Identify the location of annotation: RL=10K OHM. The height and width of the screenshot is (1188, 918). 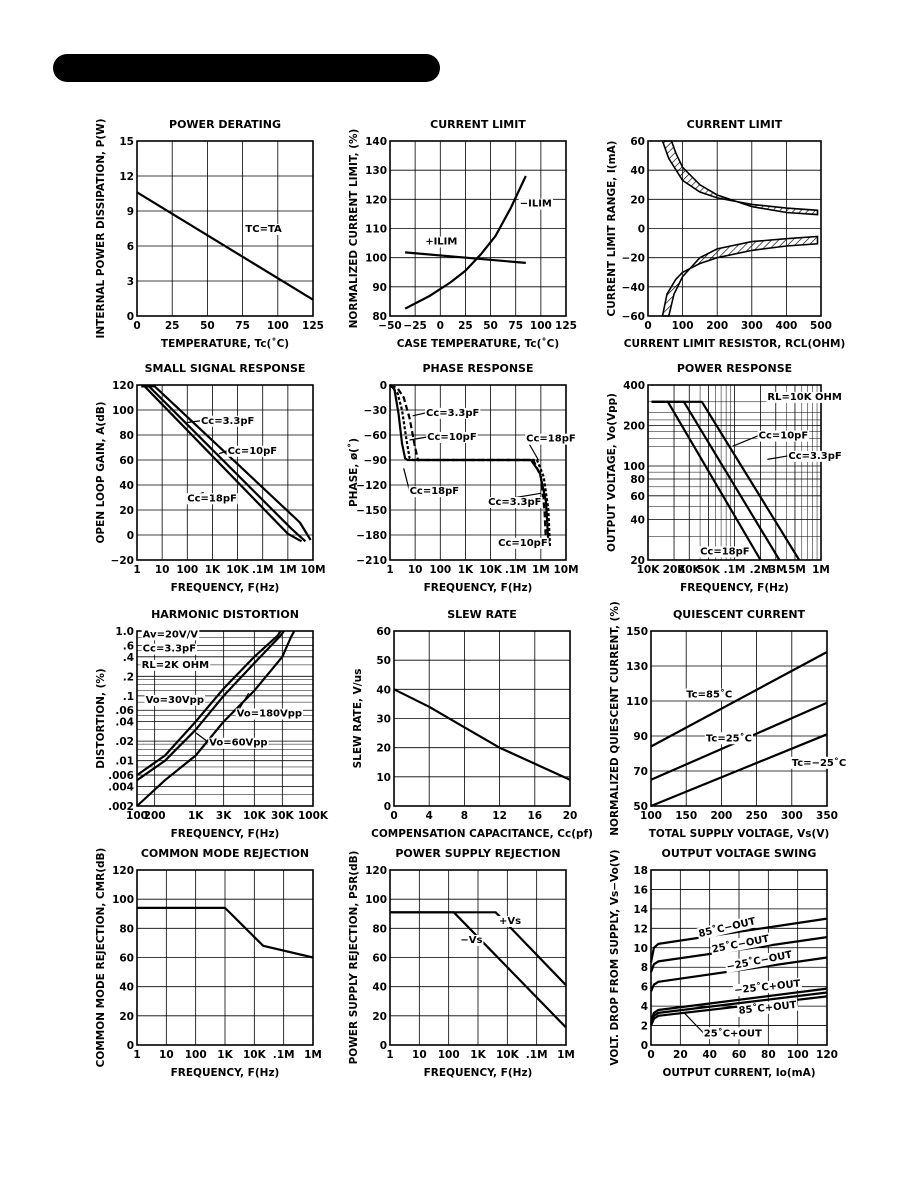
(804, 397).